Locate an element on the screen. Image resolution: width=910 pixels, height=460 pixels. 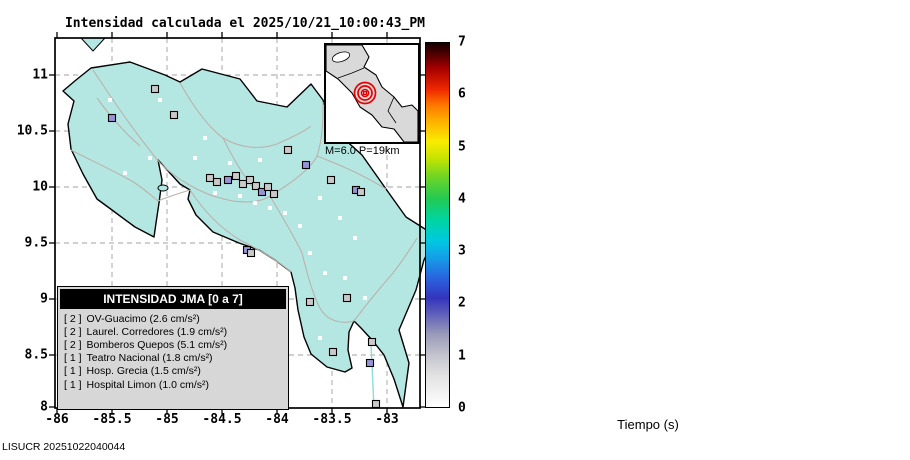
map-x-tick-label: -84.5 is located at coordinates (222, 419).